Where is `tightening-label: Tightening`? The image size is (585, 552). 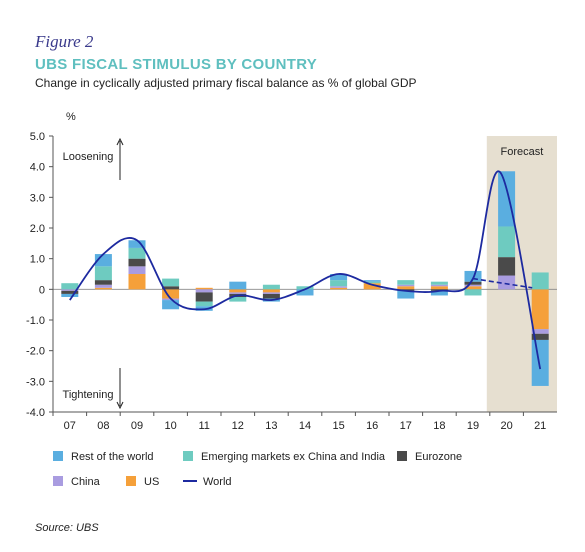 tightening-label: Tightening is located at coordinates (88, 395).